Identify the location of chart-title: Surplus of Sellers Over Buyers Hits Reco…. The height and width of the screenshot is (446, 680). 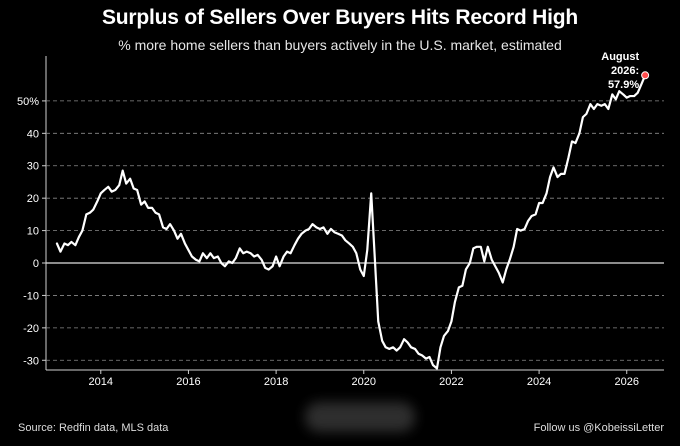
(340, 17).